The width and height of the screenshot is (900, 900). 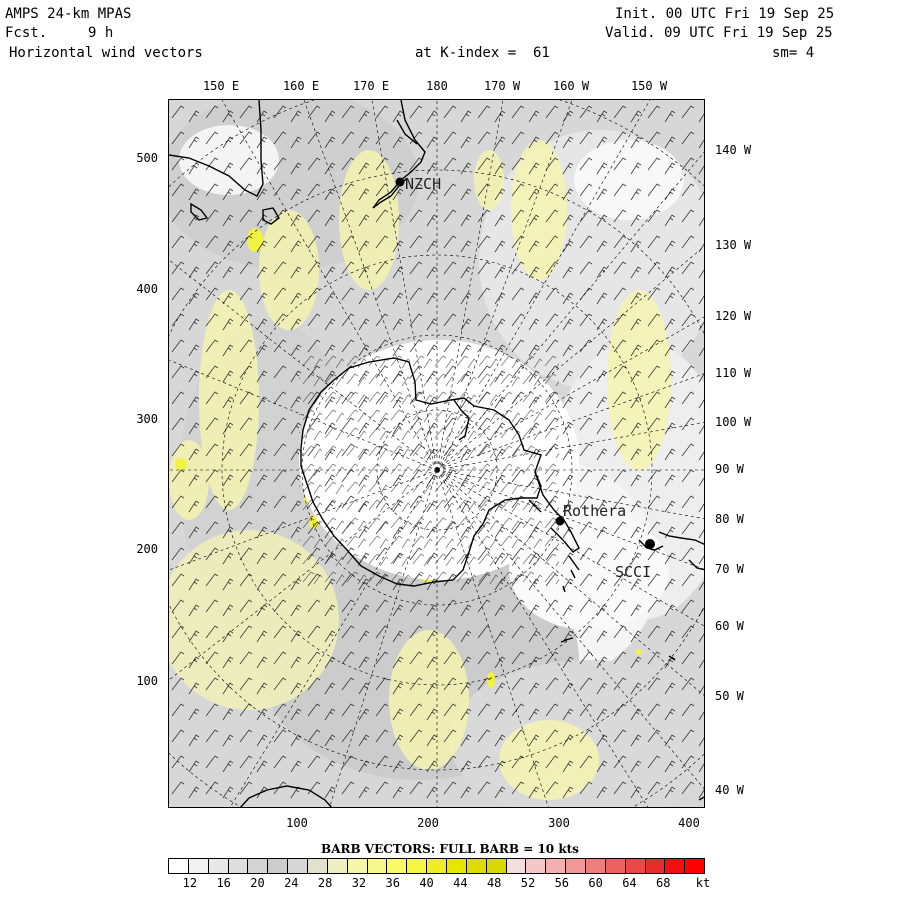 What do you see at coordinates (633, 572) in the screenshot?
I see `station-label-scci: SCCI` at bounding box center [633, 572].